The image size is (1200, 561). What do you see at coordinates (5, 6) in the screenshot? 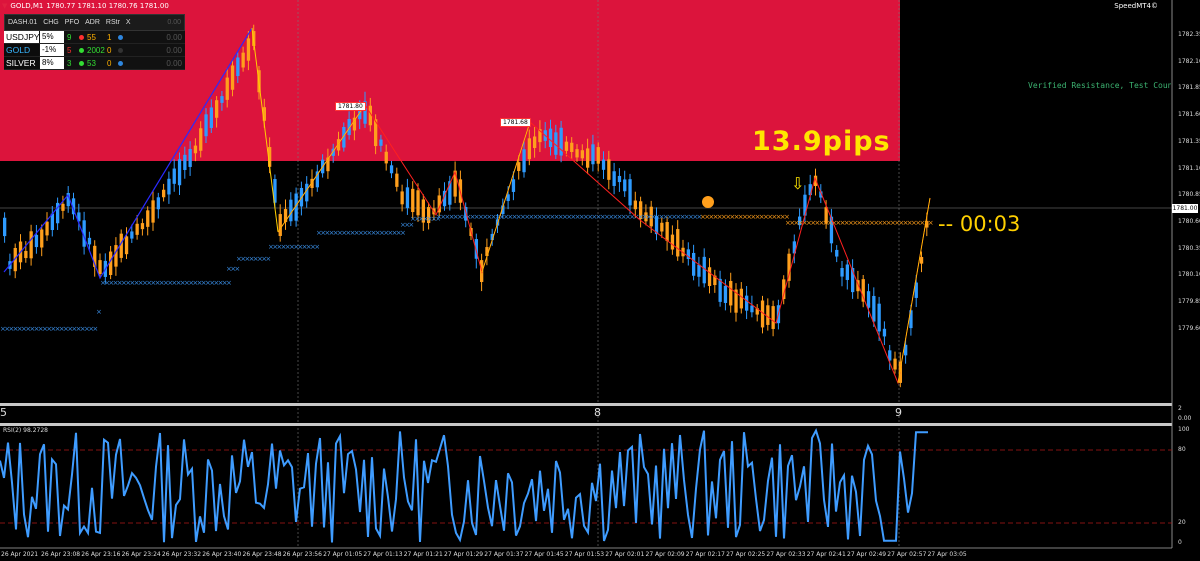
I see `triangle-icon: ▼` at bounding box center [5, 6].